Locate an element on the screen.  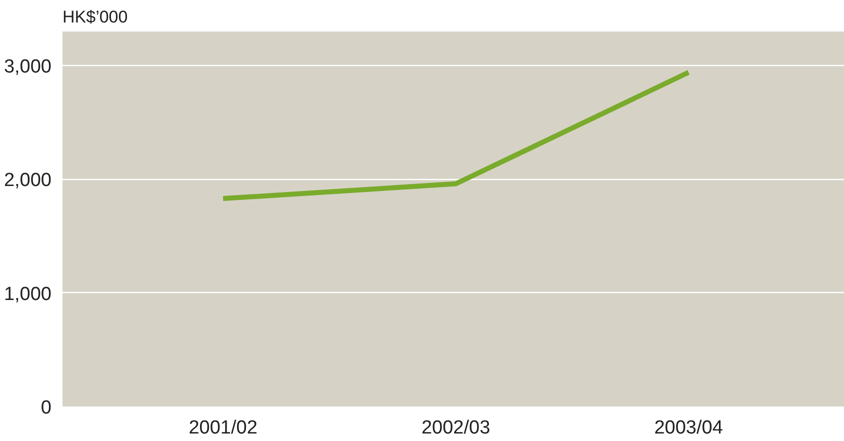
x-tick-label: 2003/04 is located at coordinates (689, 428).